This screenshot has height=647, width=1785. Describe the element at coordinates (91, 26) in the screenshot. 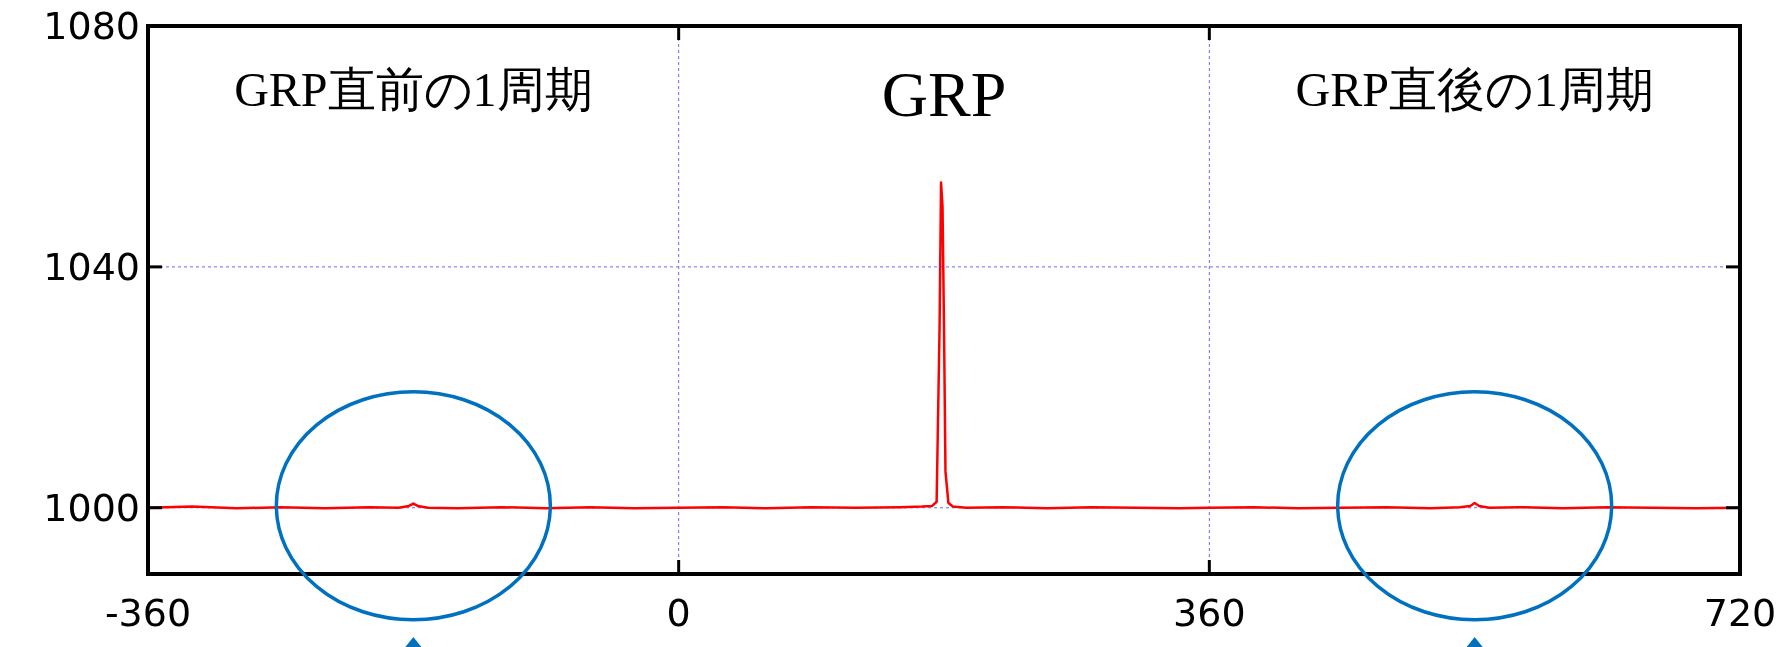

I see `y-tick-label: 1080` at that location.